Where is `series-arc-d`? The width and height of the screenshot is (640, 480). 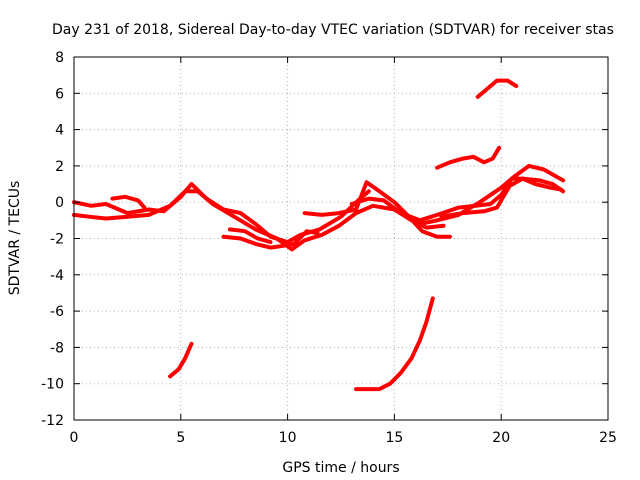
series-arc-d is located at coordinates (270, 239).